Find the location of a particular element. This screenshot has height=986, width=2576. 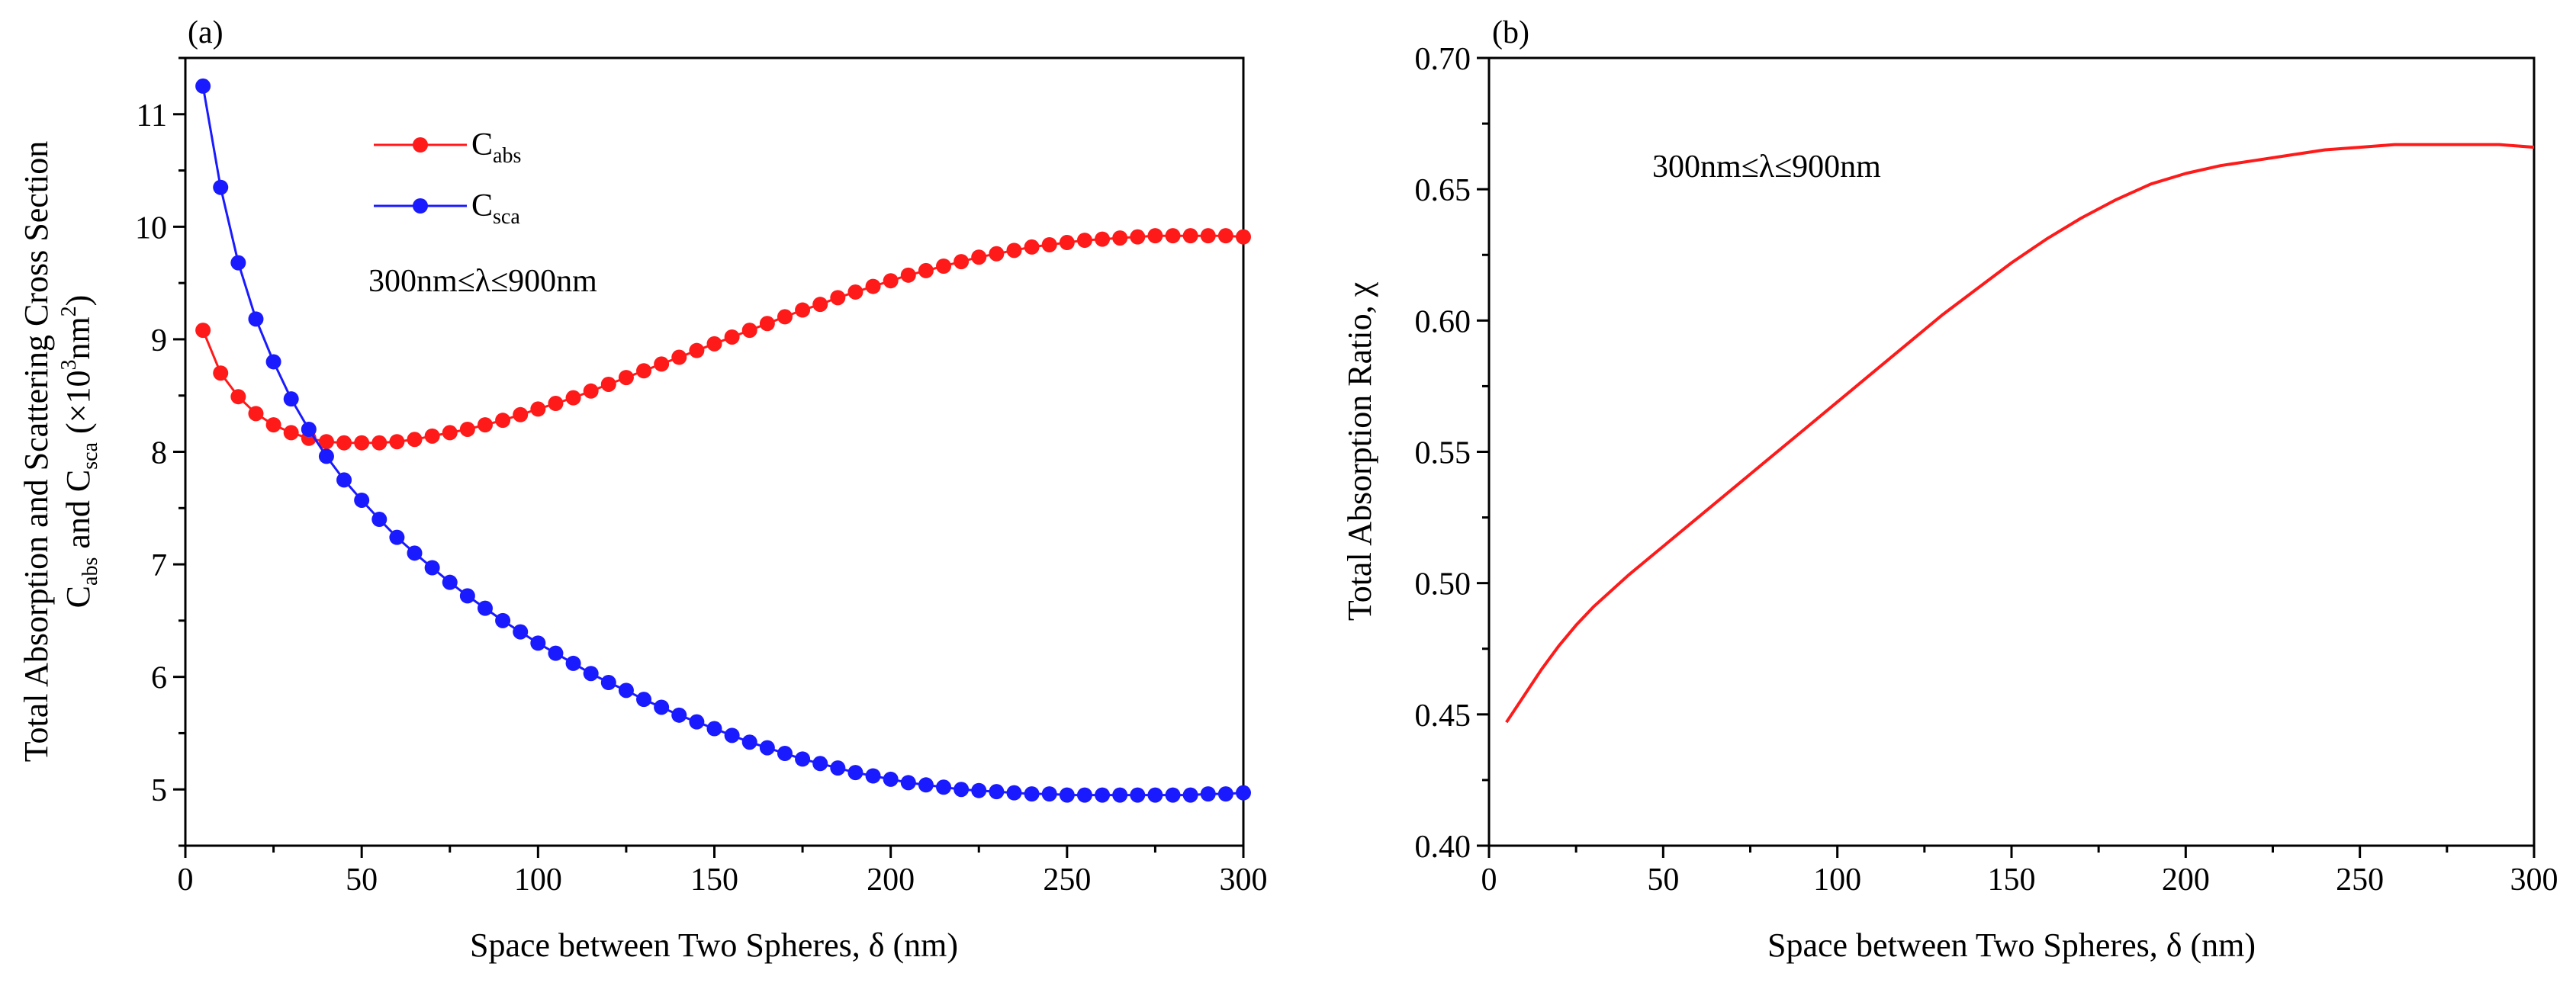

y-tick-label-a: 5 is located at coordinates (159, 790).